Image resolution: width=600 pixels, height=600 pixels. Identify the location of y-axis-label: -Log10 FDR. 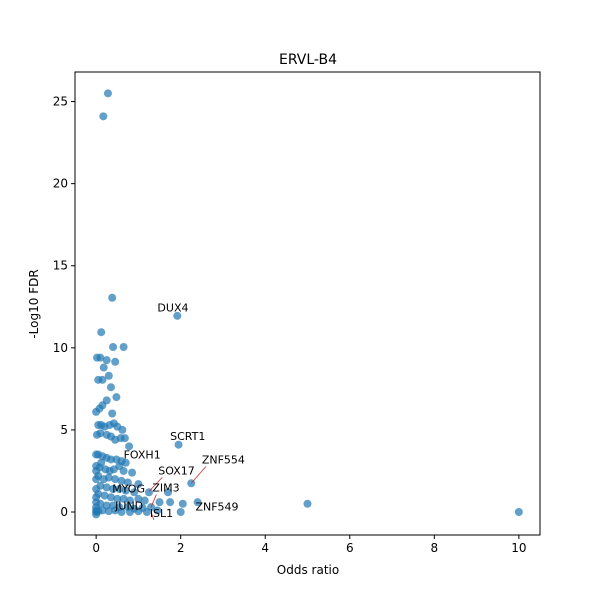
(34, 303).